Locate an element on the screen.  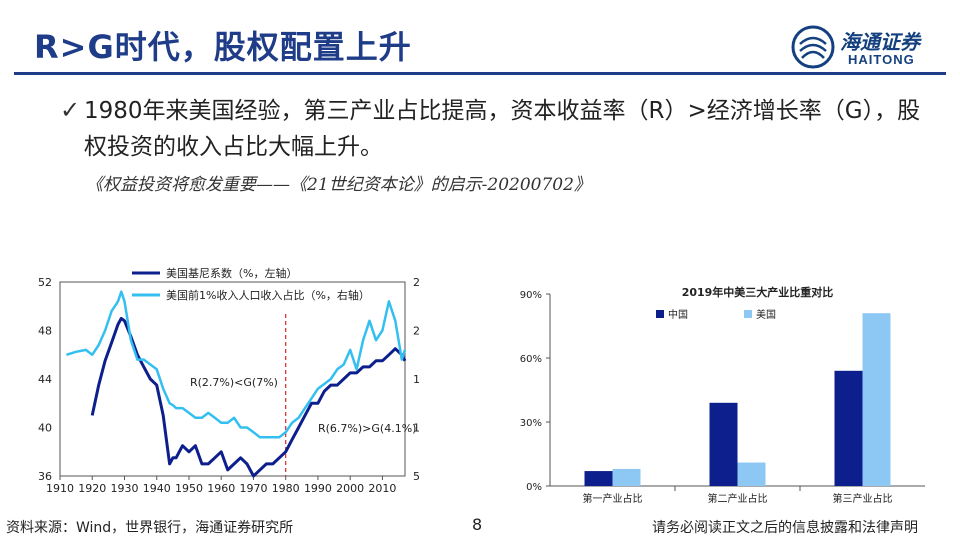
checkmark-icon: ✓ is located at coordinates (70, 110).